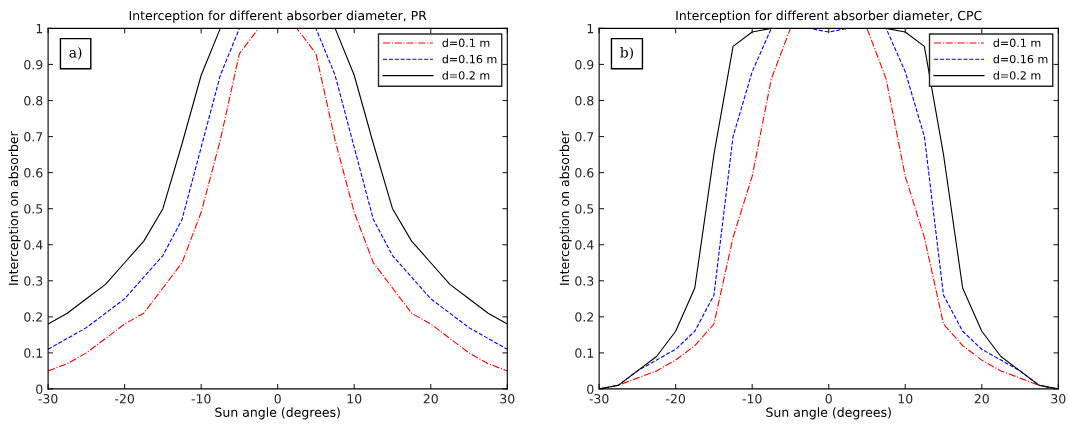 This screenshot has height=437, width=1069. What do you see at coordinates (278, 16) in the screenshot?
I see `chart-title: Interception for different absorber diameter, PR` at bounding box center [278, 16].